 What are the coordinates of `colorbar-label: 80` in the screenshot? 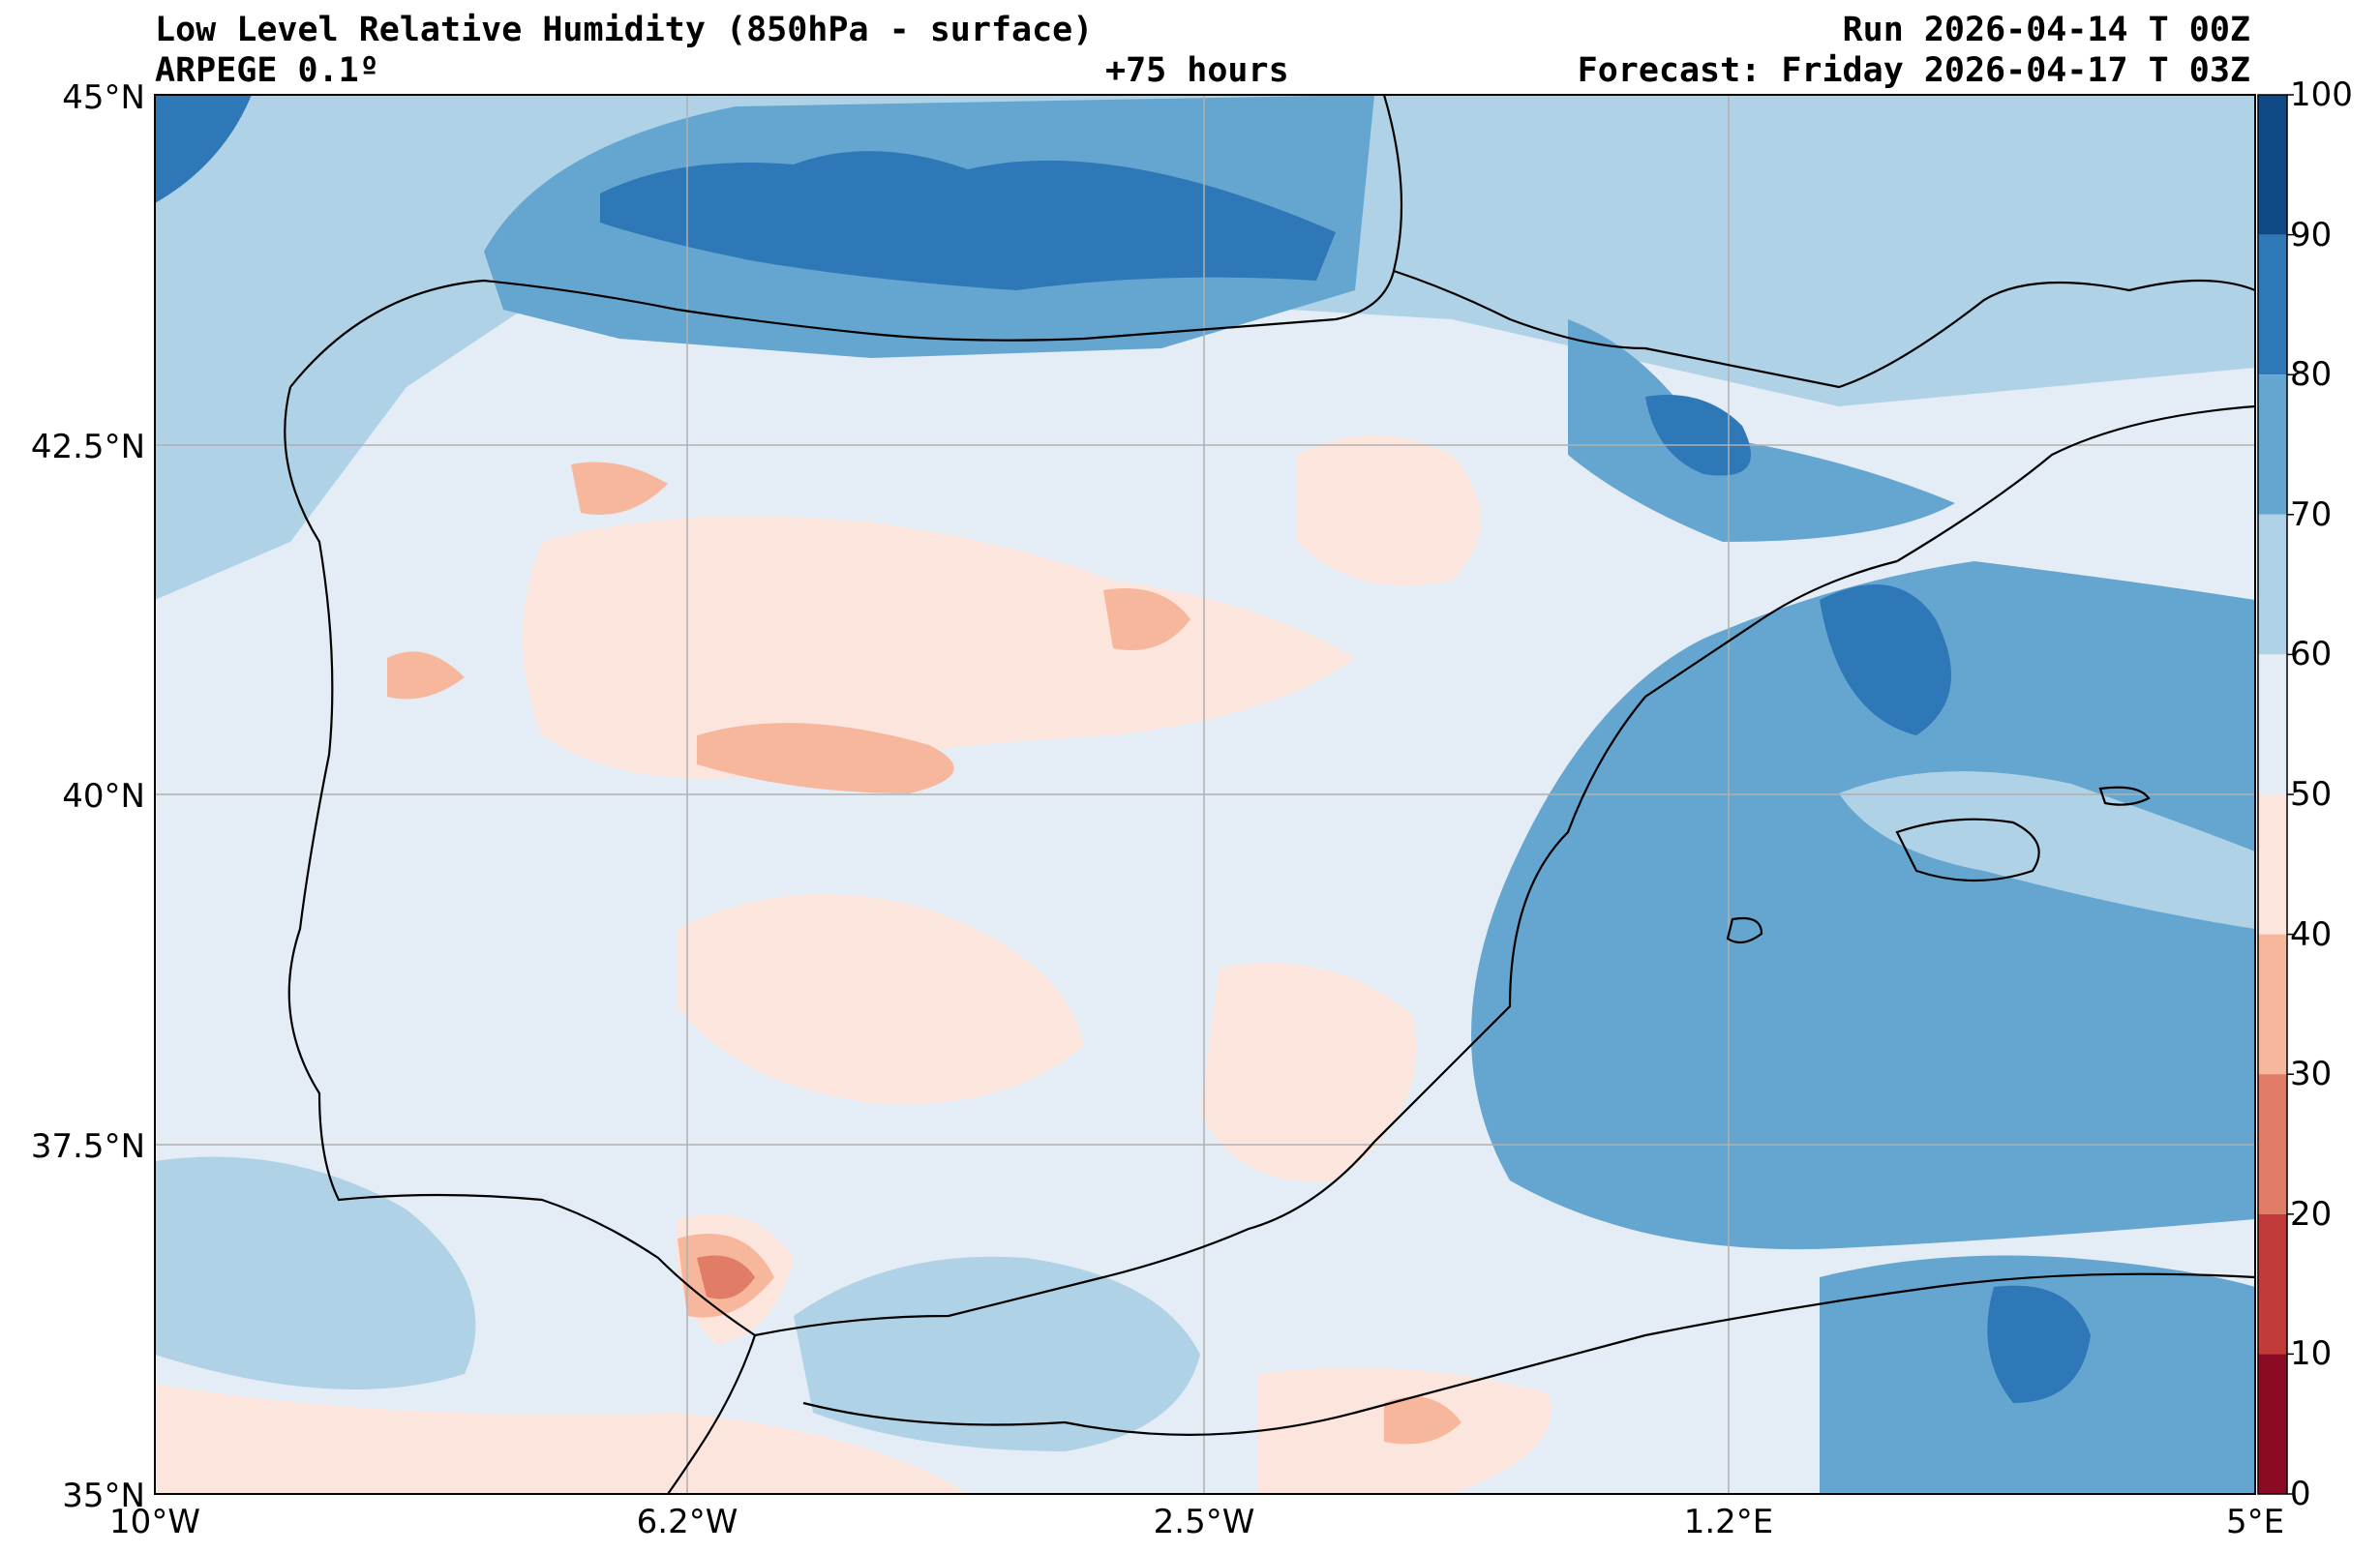 It's located at (2311, 375).